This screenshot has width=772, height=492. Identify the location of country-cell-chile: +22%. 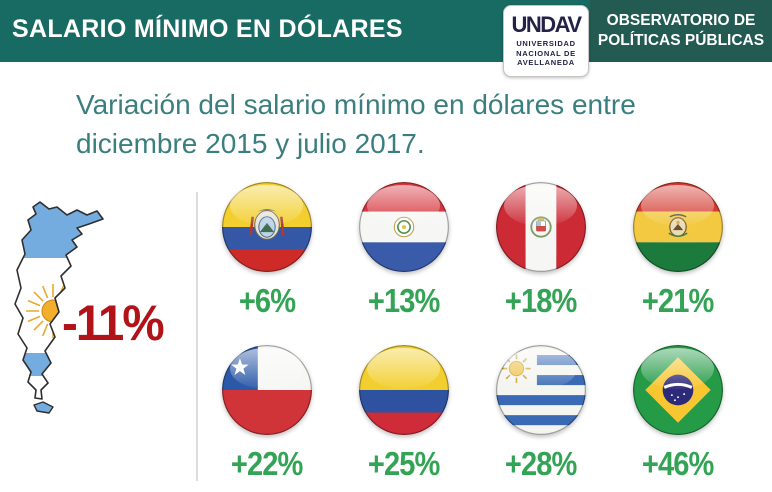
(266, 417).